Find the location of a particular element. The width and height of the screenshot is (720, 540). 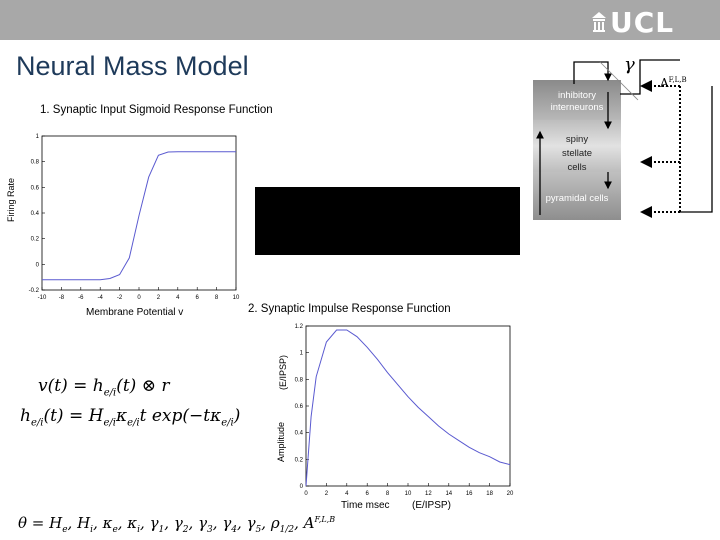

pyramidal-label: pyramidal cells is located at coordinates (577, 198).